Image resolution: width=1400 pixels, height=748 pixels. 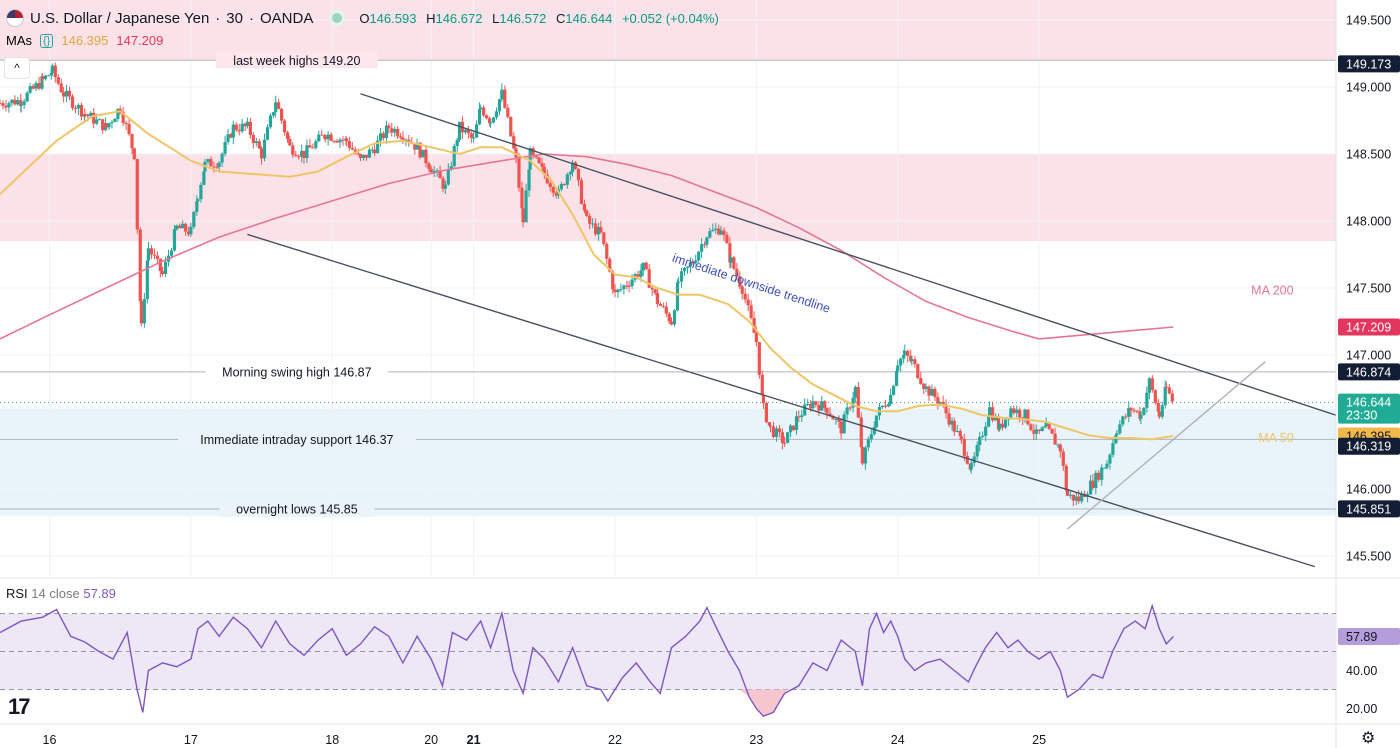 I want to click on symbol-name: U.S. Dollar / Japanese Yen, so click(x=120, y=18).